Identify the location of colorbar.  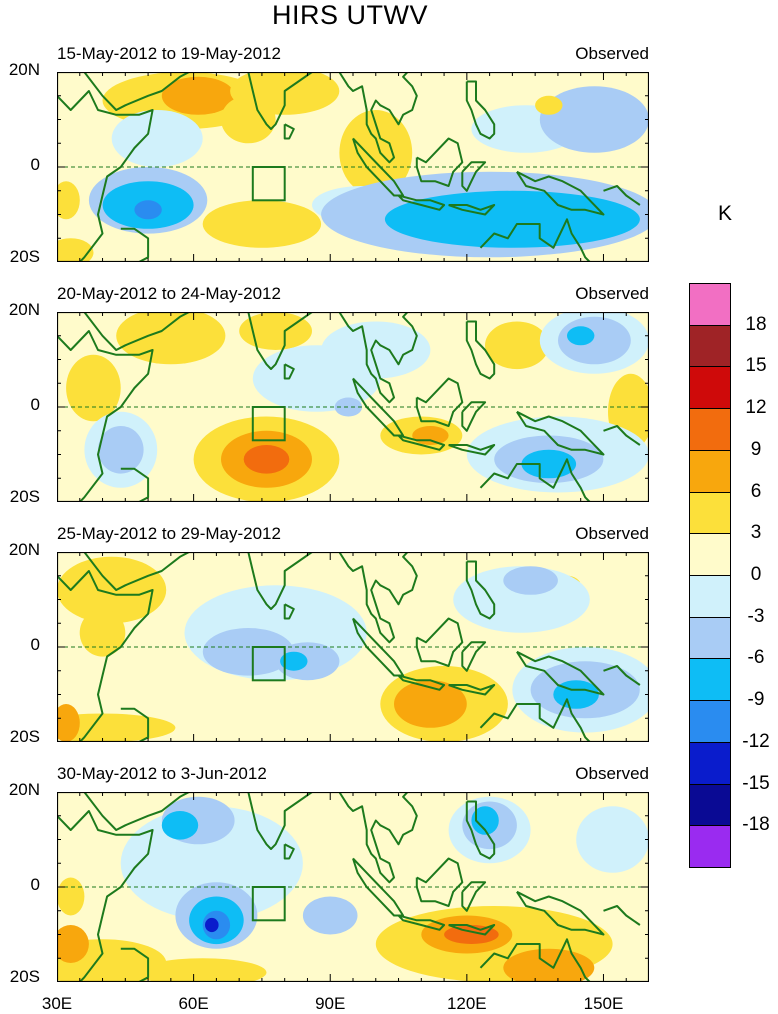
(711, 575).